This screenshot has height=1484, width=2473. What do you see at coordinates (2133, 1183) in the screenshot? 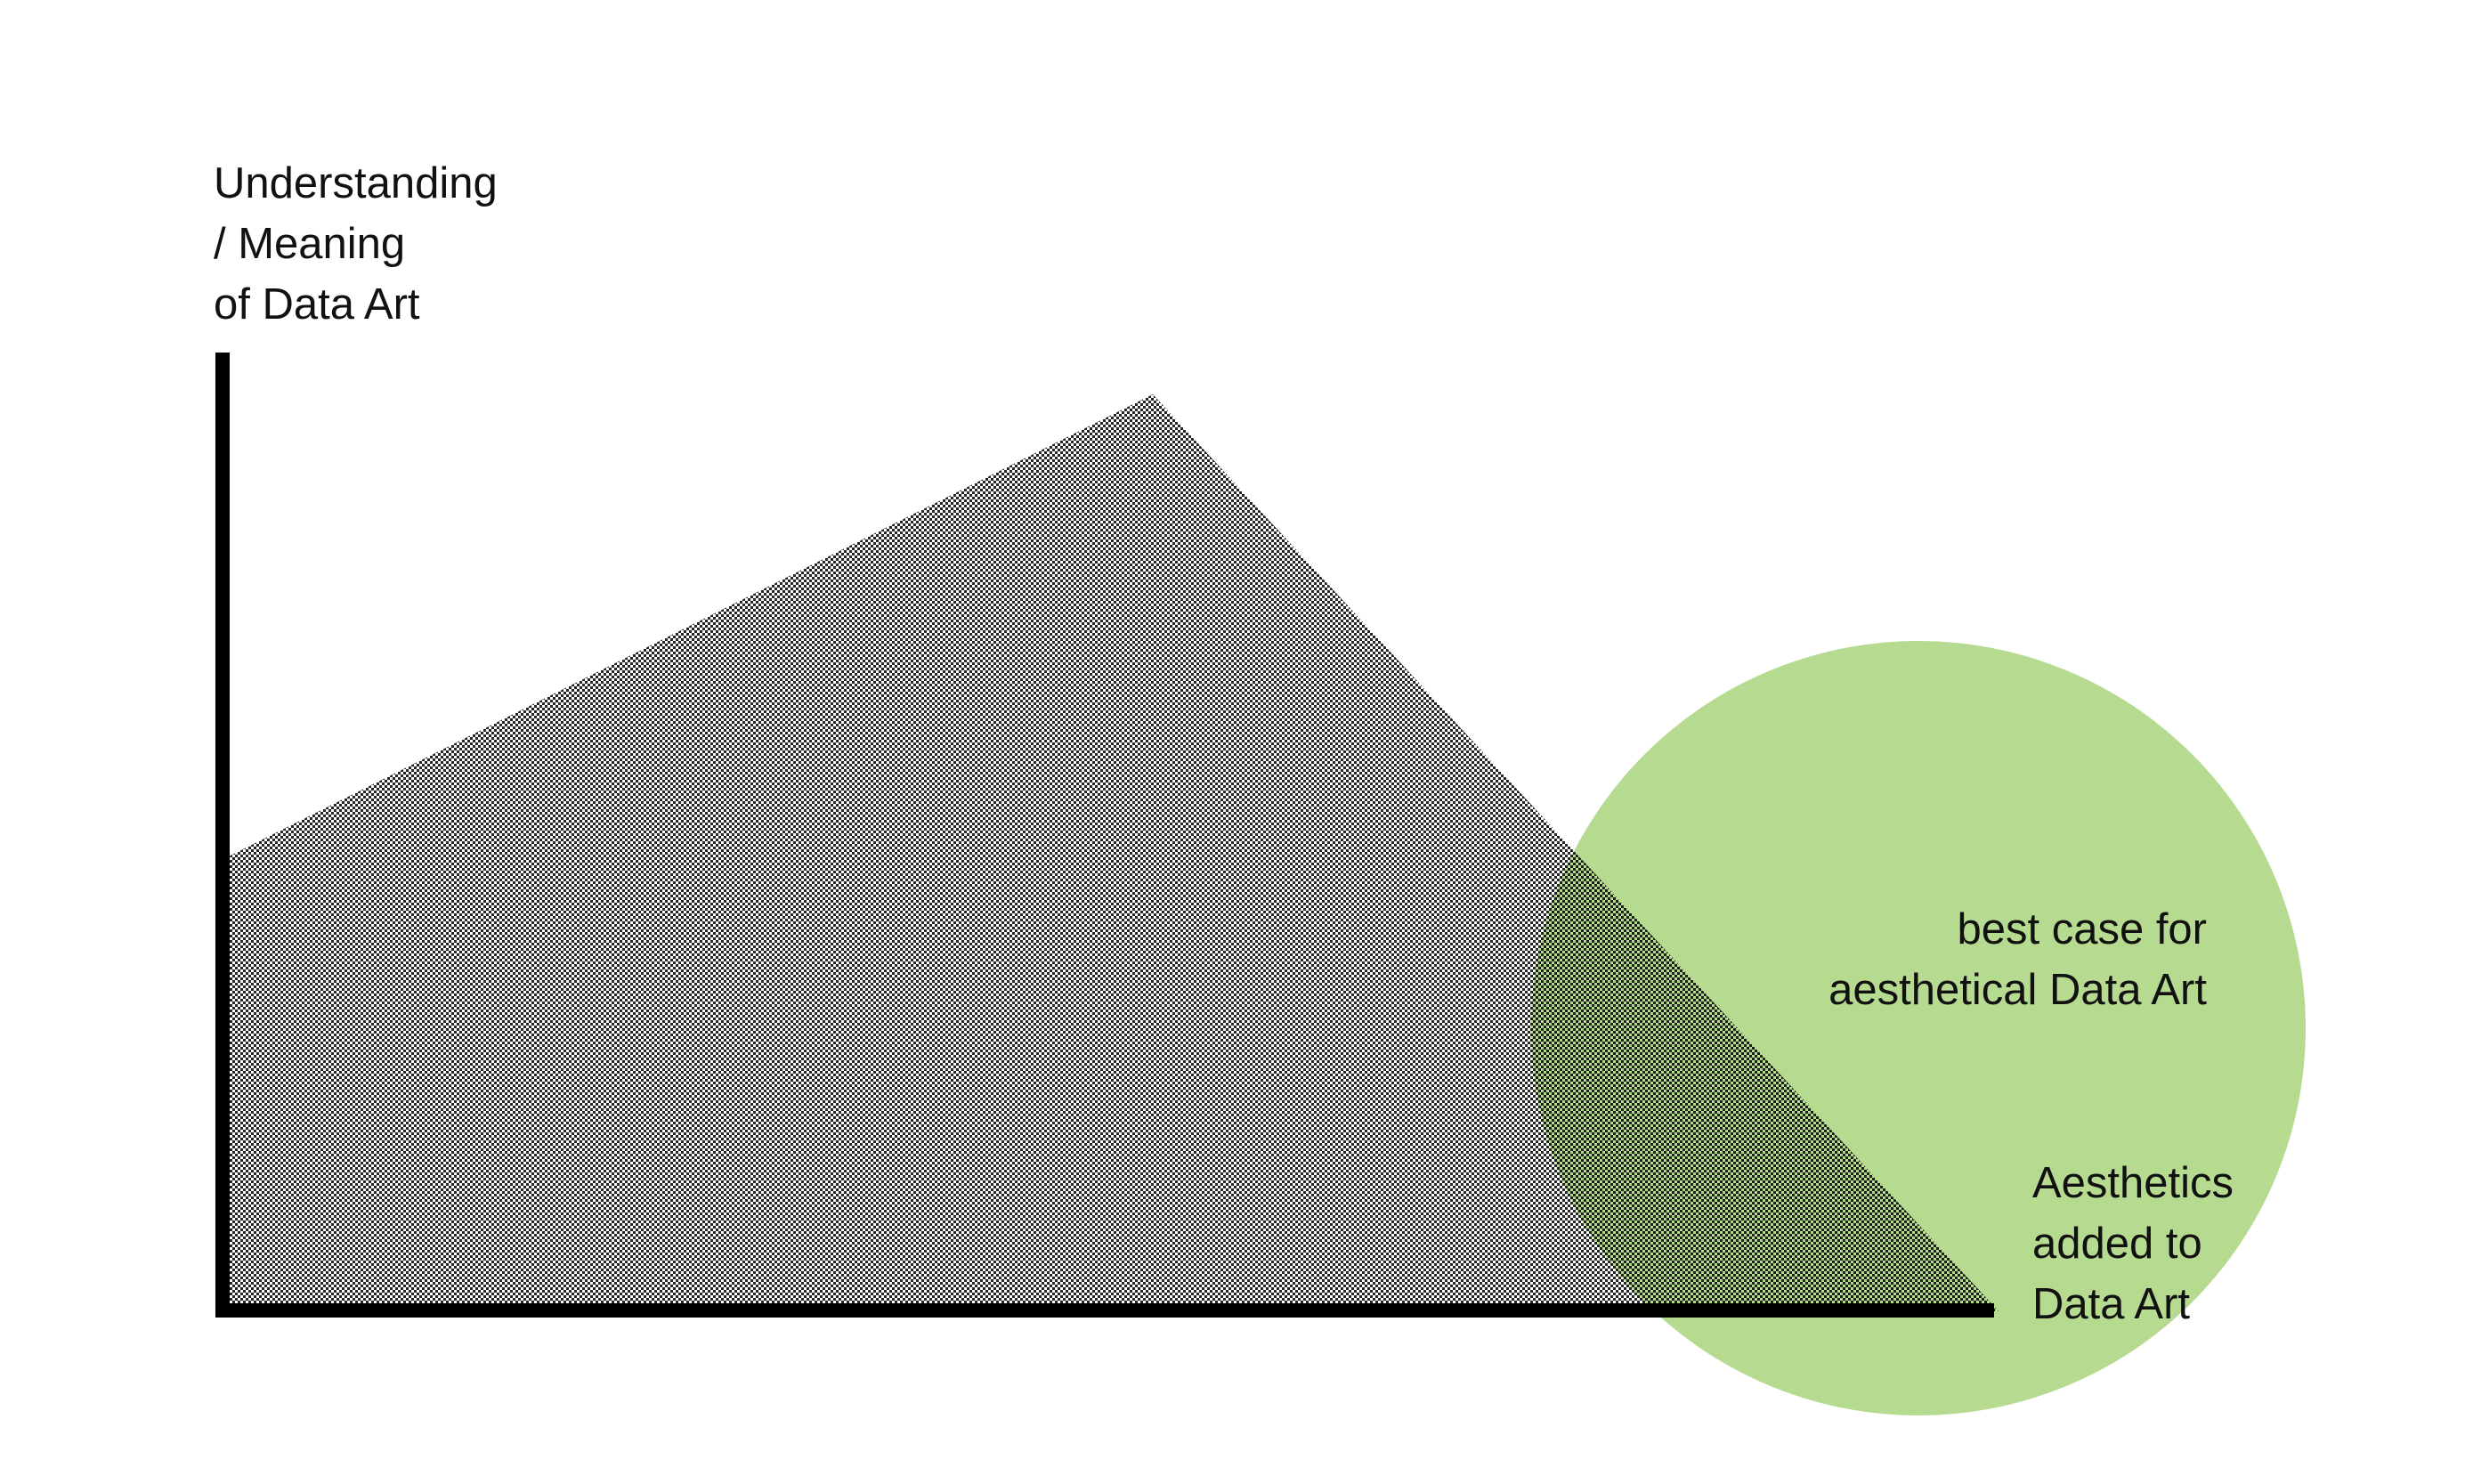
I see `x-axis-label-line: Aesthetics` at bounding box center [2133, 1183].